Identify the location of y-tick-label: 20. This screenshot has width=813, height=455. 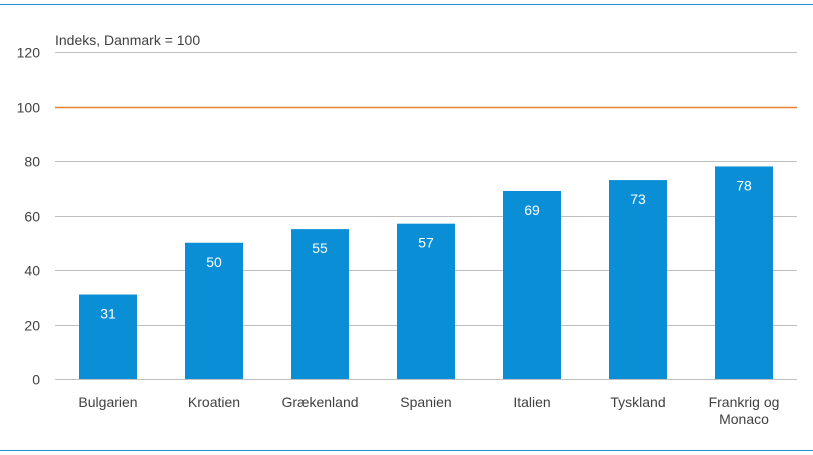
(32, 326).